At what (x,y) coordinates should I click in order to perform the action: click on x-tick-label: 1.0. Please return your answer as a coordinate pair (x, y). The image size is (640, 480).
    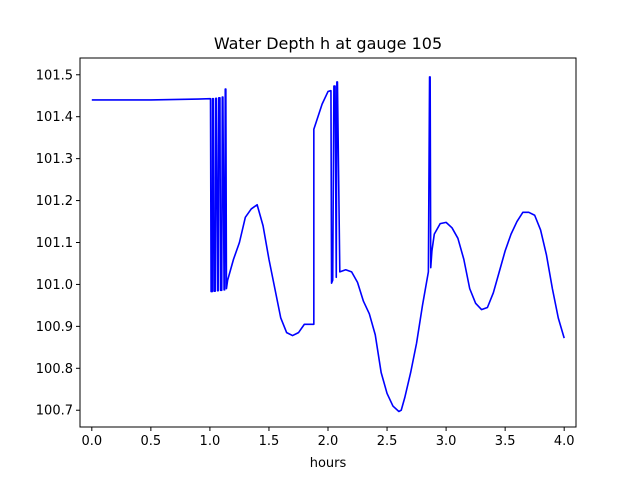
    Looking at the image, I should click on (210, 441).